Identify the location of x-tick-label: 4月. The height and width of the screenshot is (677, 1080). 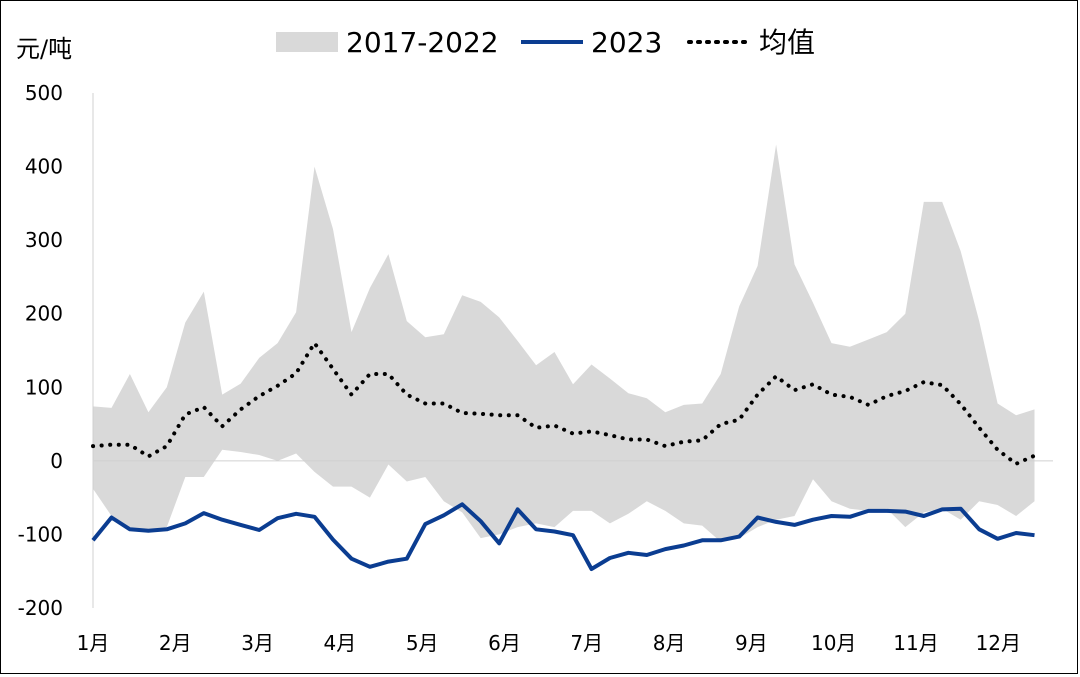
(340, 643).